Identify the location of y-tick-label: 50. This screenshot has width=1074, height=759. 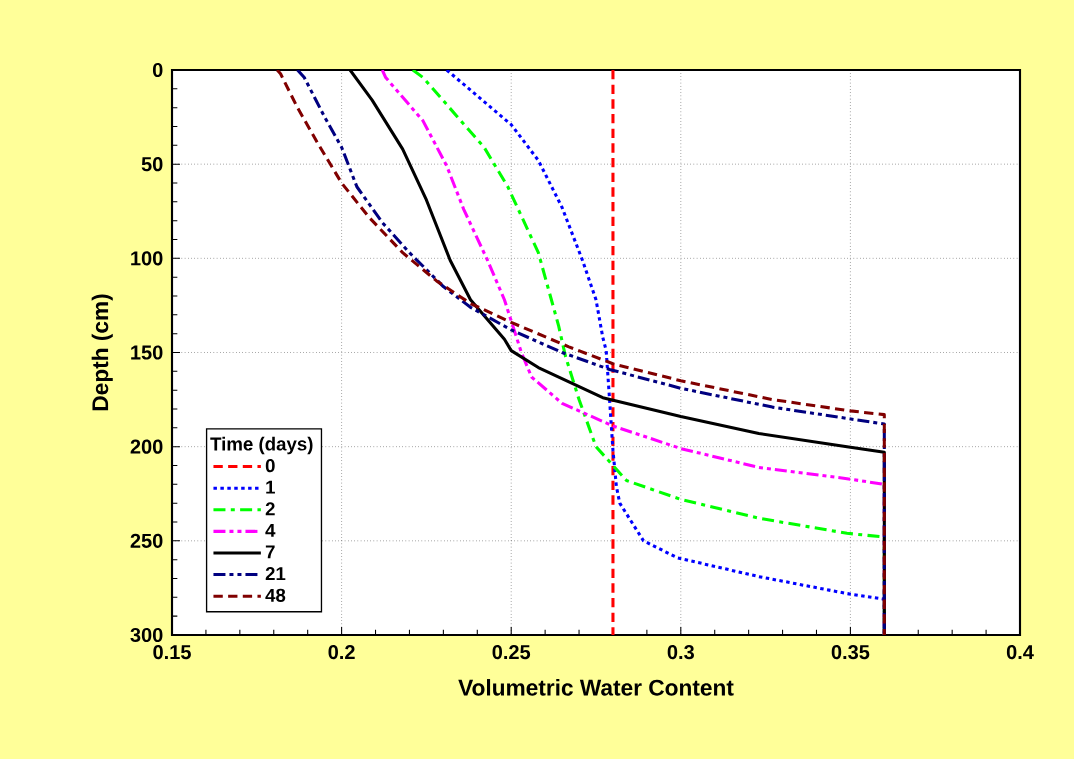
(152, 164).